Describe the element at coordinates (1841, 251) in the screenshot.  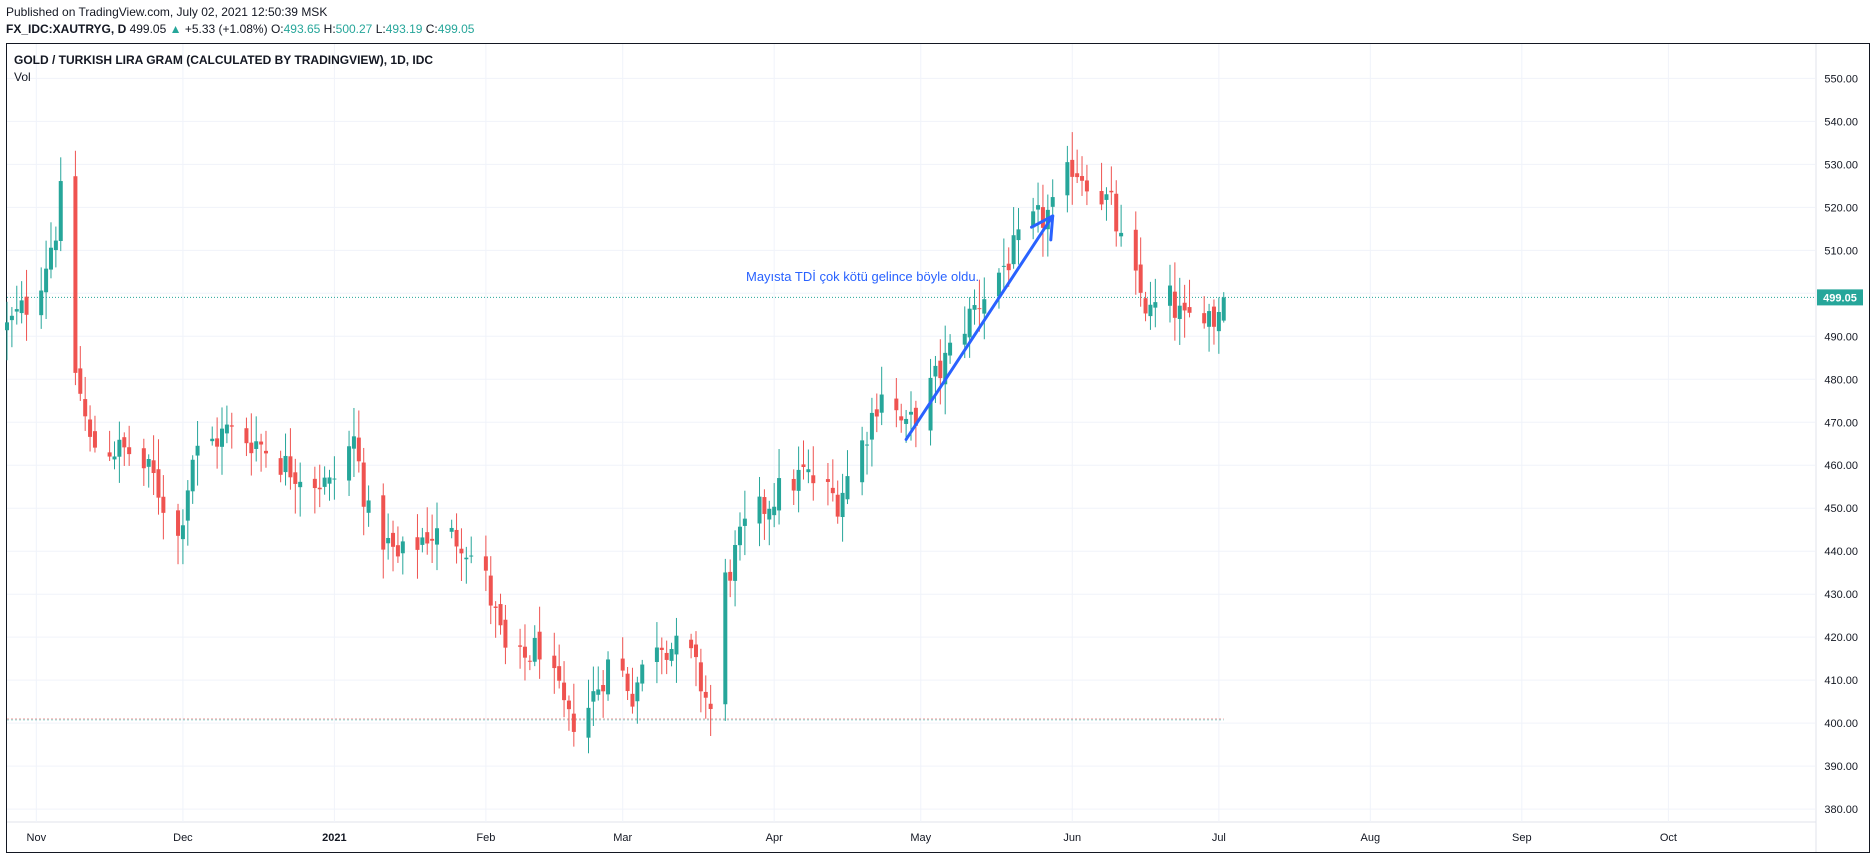
I see `y-tick-label: 510.00` at that location.